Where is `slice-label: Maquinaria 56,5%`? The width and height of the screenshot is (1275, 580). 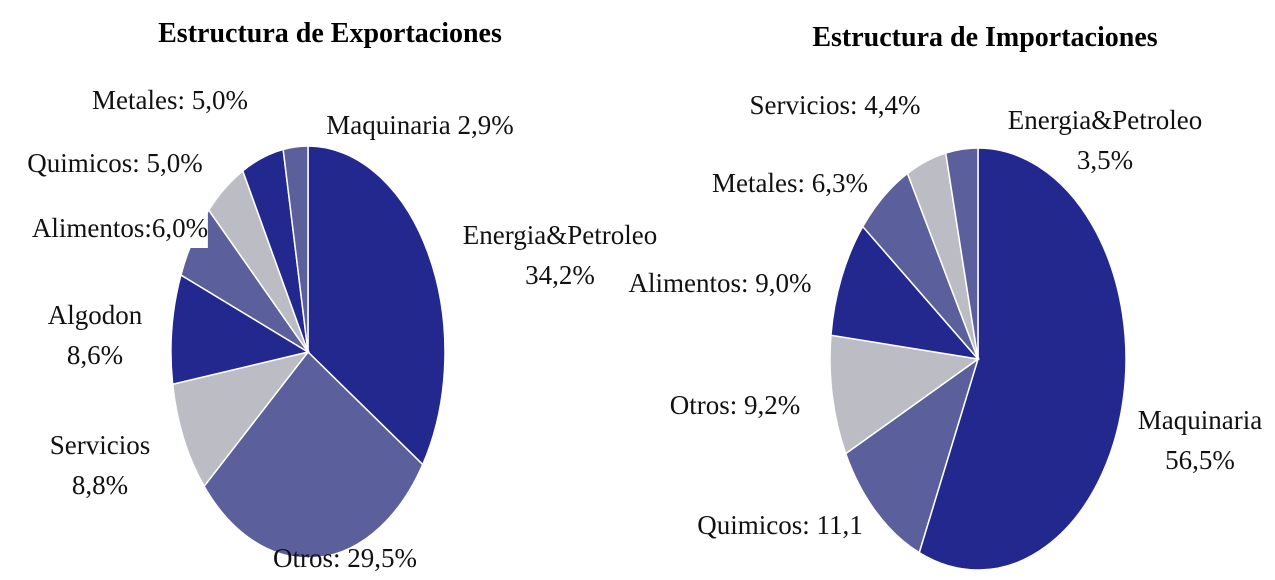
slice-label: Maquinaria 56,5% is located at coordinates (1200, 440).